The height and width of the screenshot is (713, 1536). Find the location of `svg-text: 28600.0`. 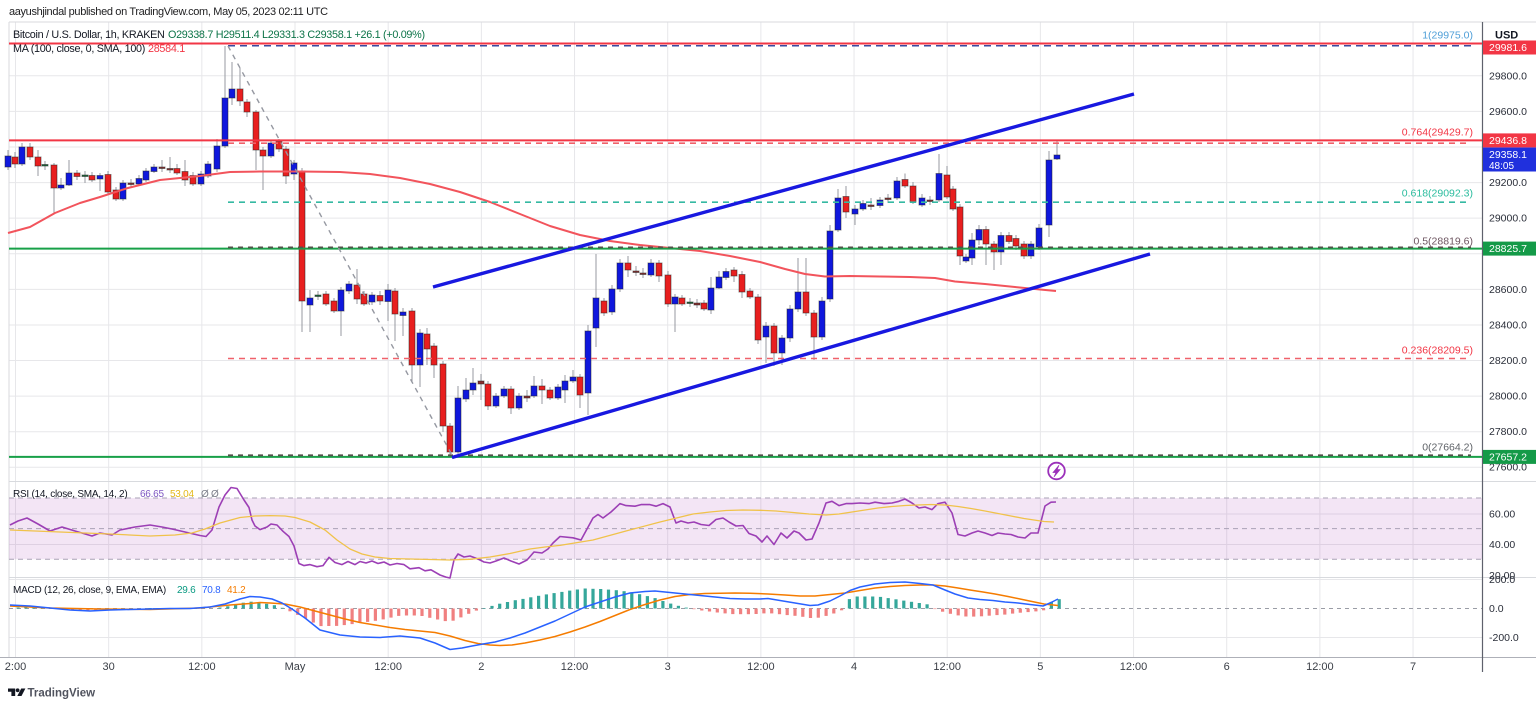

svg-text: 28600.0 is located at coordinates (1508, 290).